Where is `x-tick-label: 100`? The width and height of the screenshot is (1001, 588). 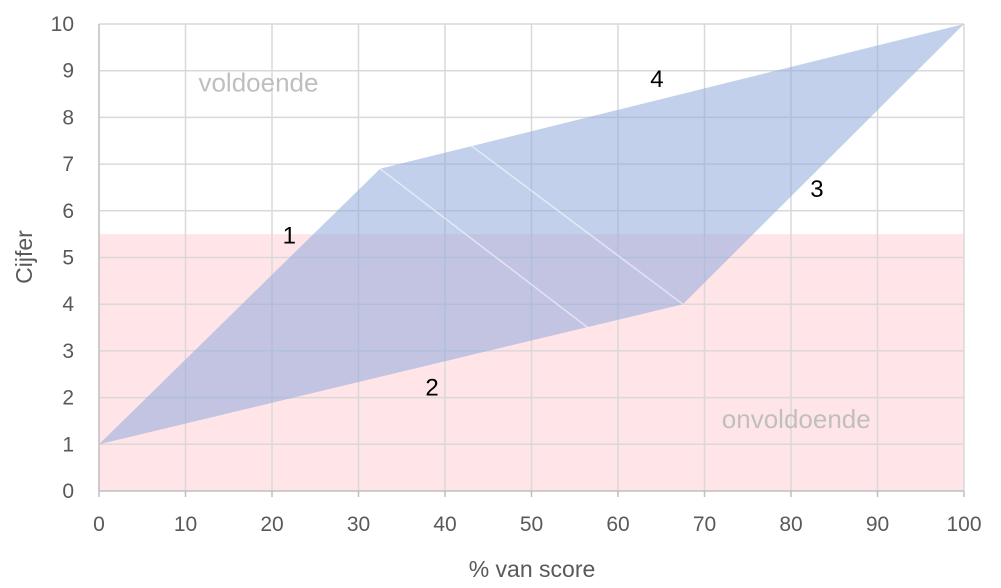
x-tick-label: 100 is located at coordinates (963, 524).